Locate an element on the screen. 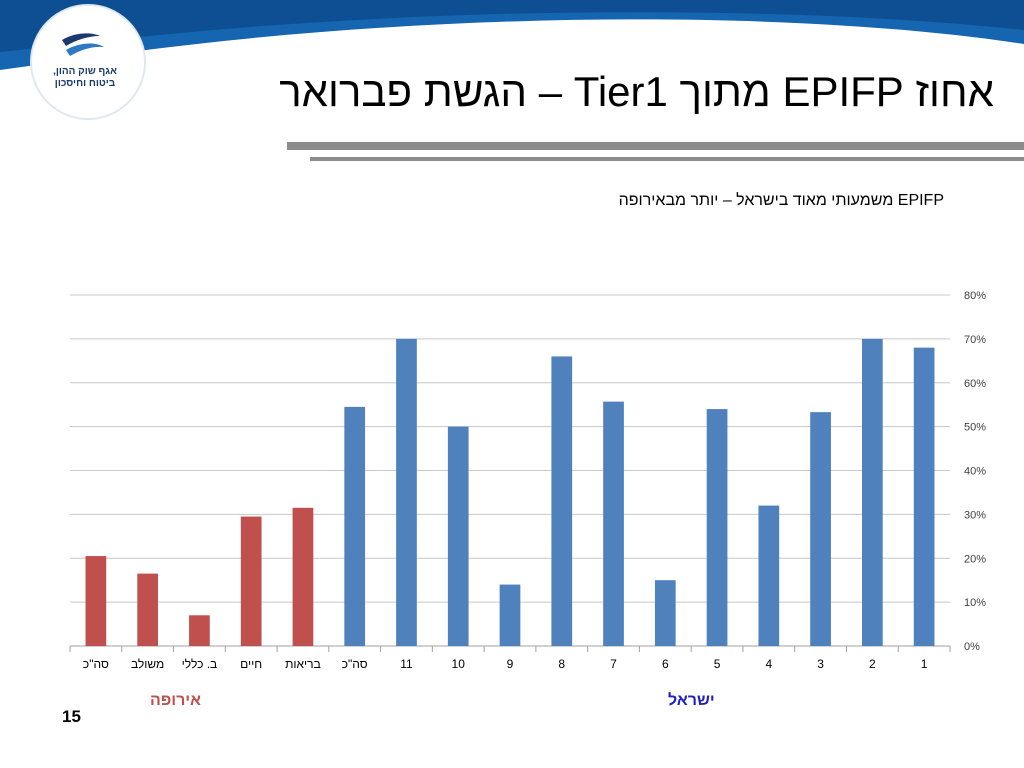  y-tick-label: 10% is located at coordinates (975, 603).